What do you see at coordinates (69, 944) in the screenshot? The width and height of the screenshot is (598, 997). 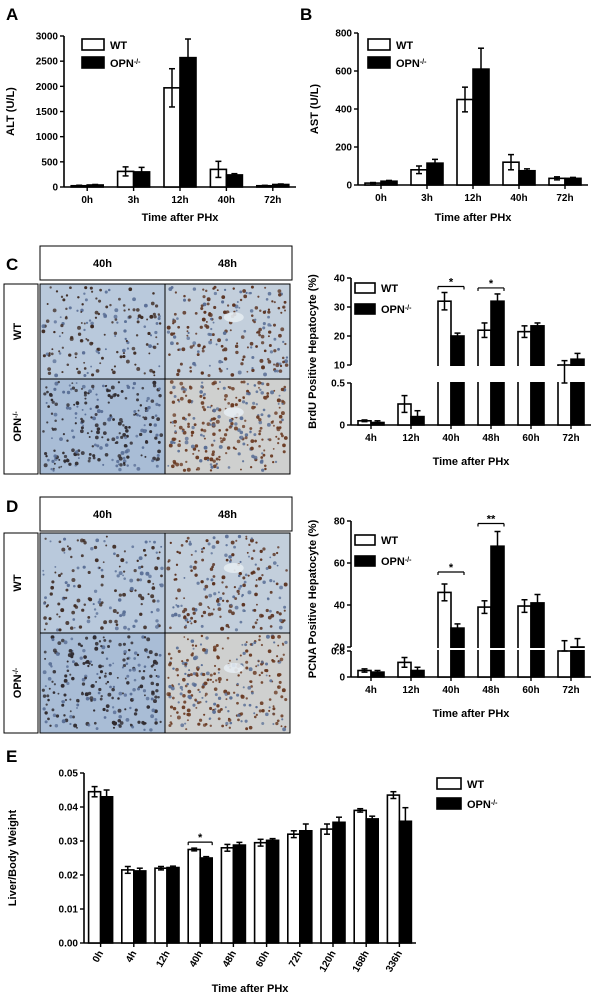 I see `y-tick-label: 0.00` at bounding box center [69, 944].